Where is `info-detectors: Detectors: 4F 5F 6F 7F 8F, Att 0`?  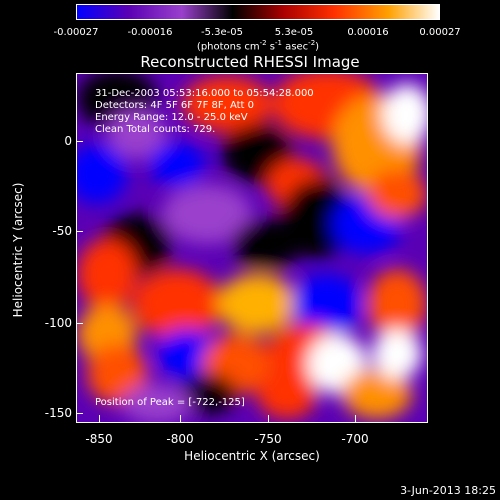
info-detectors: Detectors: 4F 5F 6F 7F 8F, Att 0 is located at coordinates (175, 105).